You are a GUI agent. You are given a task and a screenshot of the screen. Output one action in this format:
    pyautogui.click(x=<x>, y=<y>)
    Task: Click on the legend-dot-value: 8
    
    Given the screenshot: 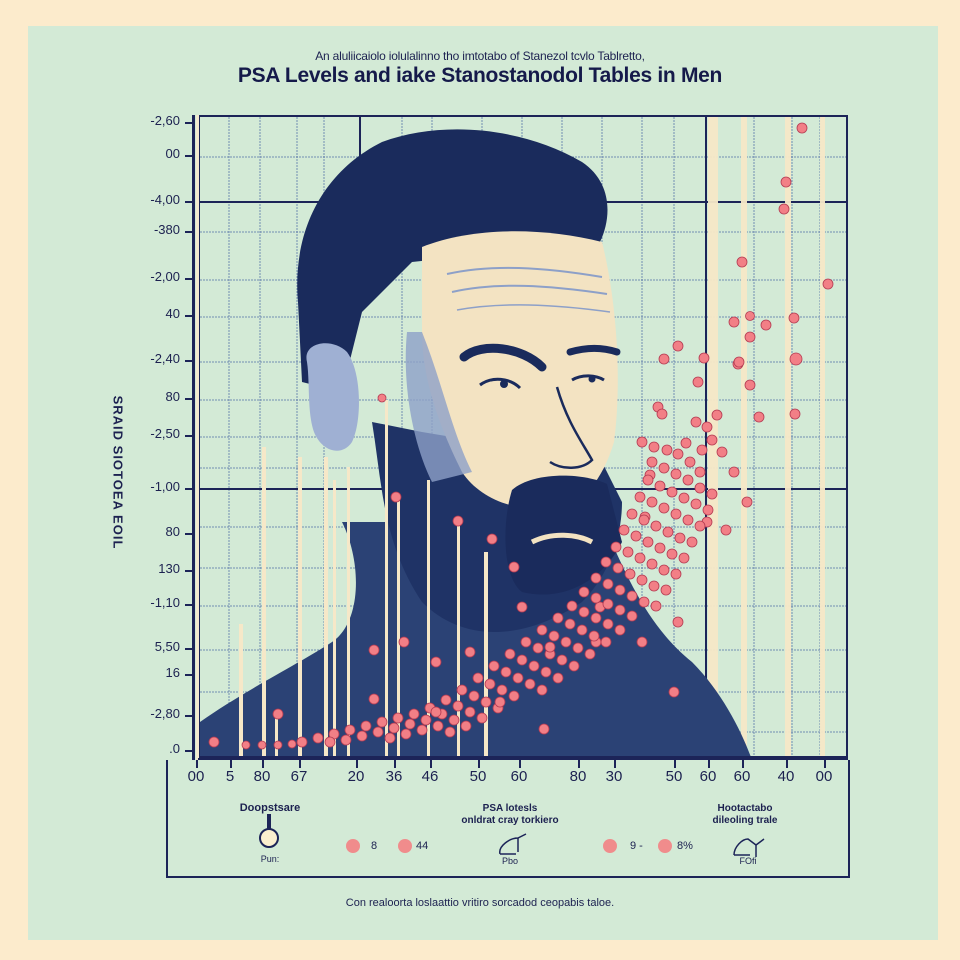 What is the action you would take?
    pyautogui.click(x=374, y=846)
    